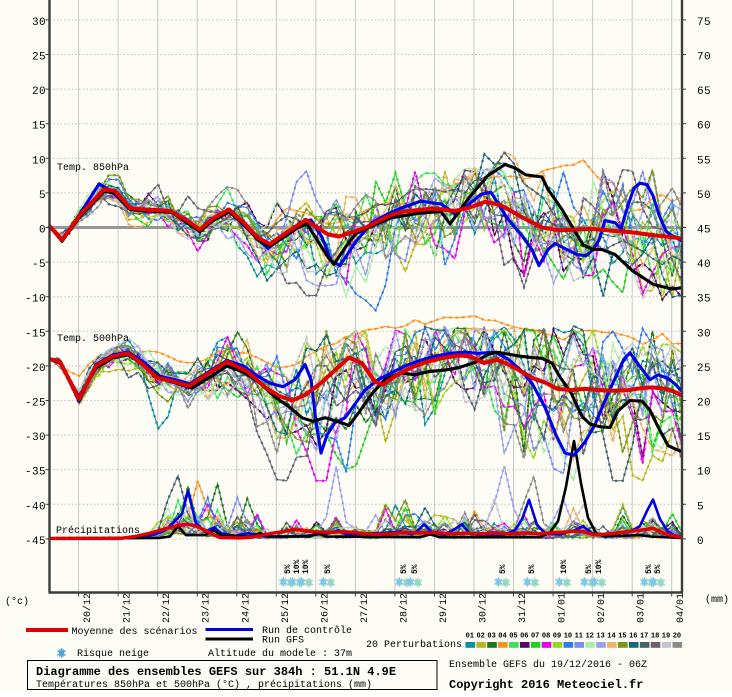 Image resolution: width=732 pixels, height=697 pixels. I want to click on svg-text: Moyenne des scénarios, so click(135, 632).